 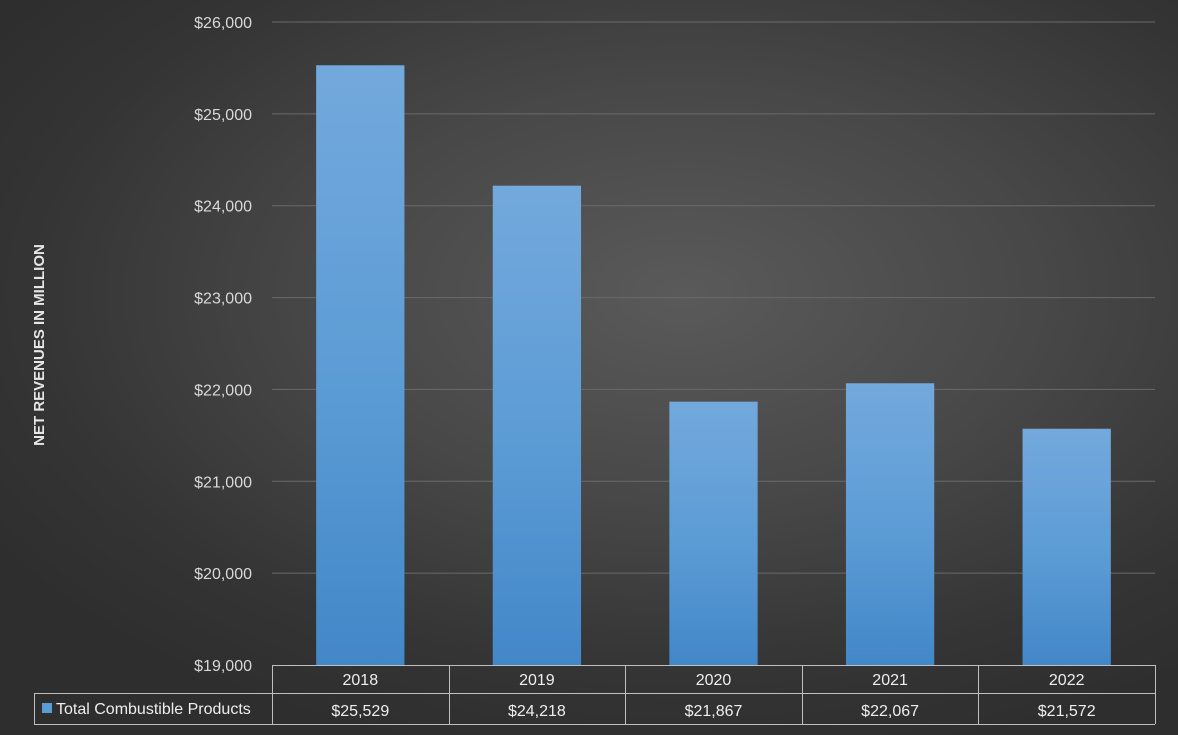 I want to click on x-category-label: 2019, so click(x=537, y=680).